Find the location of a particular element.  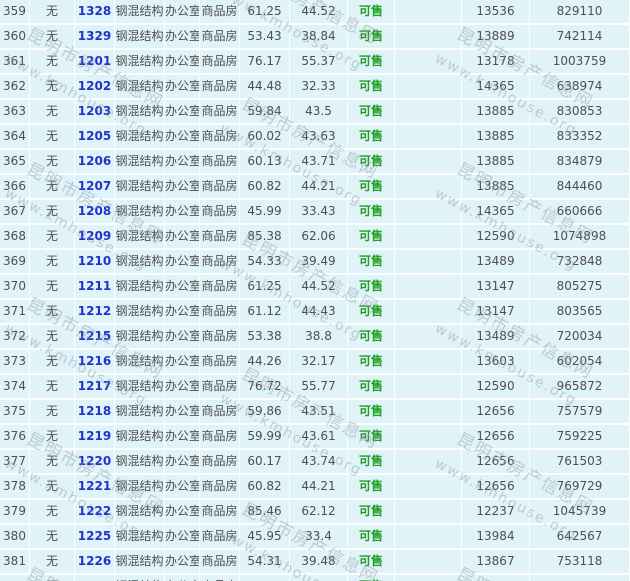

room-number-link: 1218 is located at coordinates (94, 411).